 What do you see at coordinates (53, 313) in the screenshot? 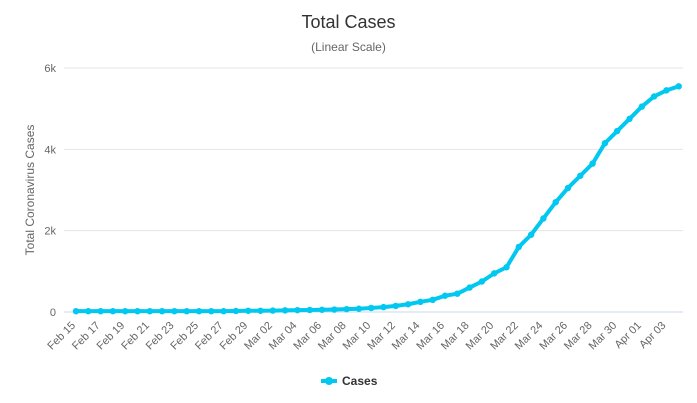
I see `y-tick-label: 0` at bounding box center [53, 313].